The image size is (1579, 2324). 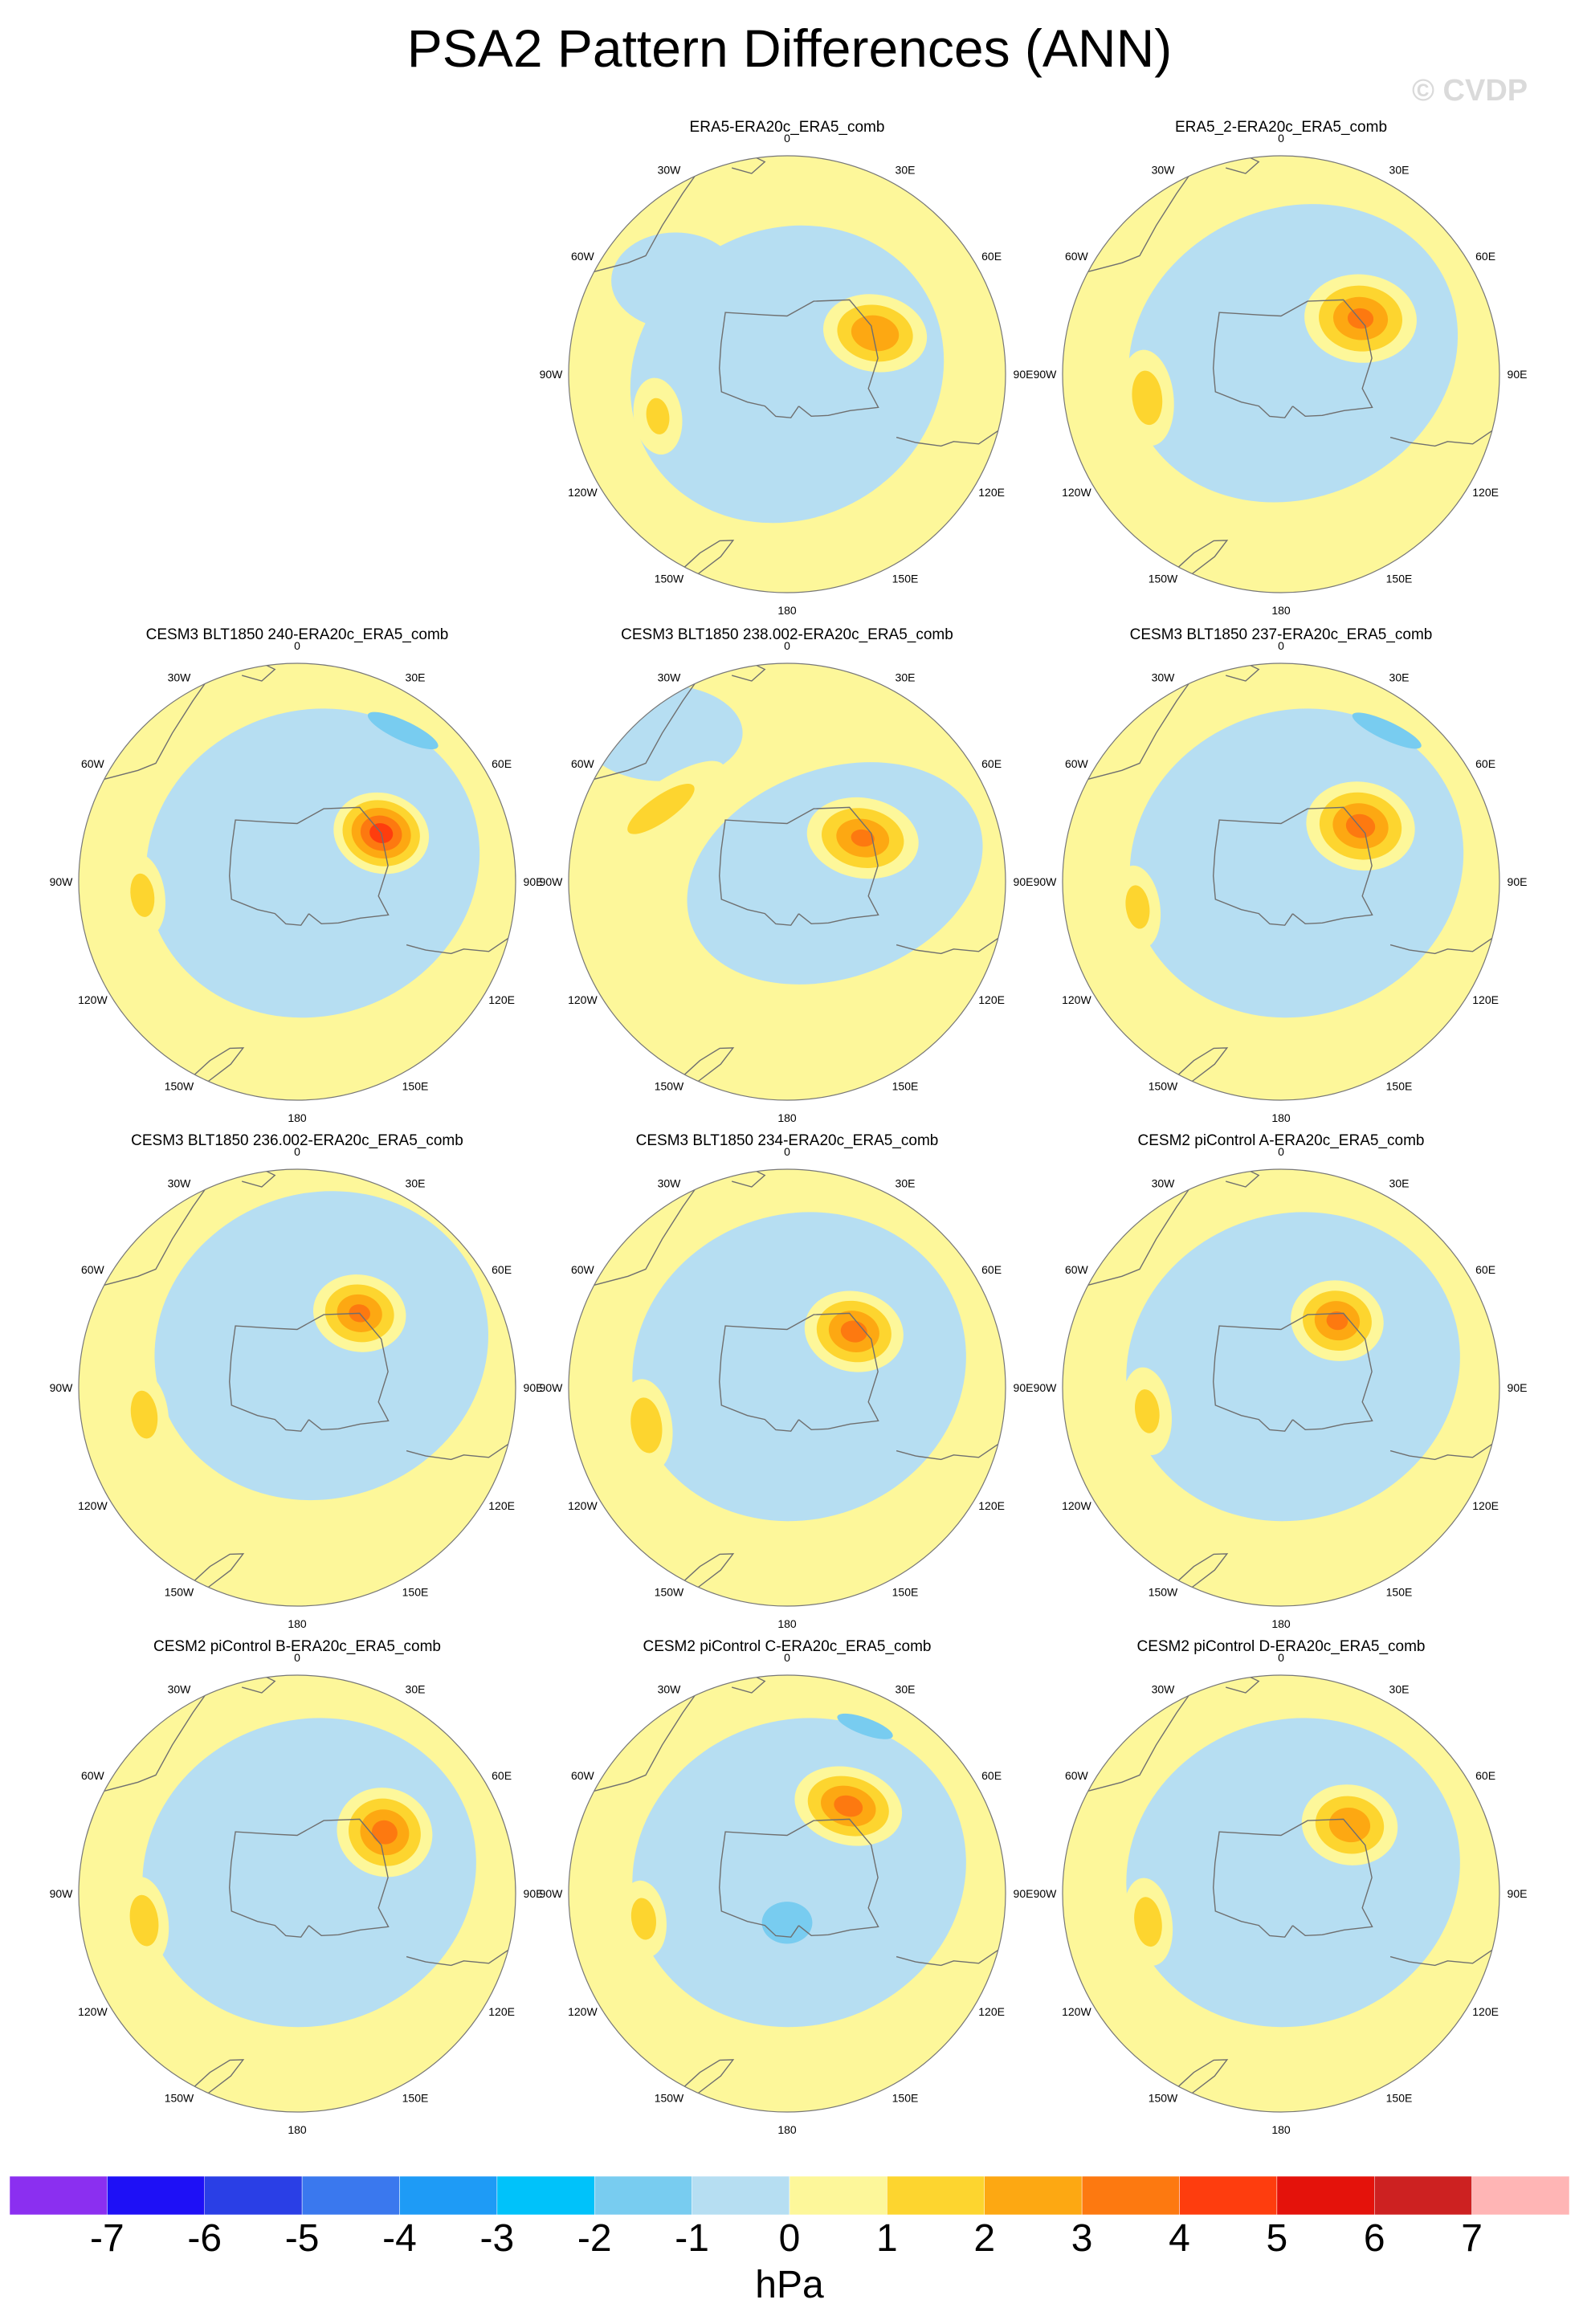 What do you see at coordinates (787, 1141) in the screenshot?
I see `panel-title: CESM3 BLT1850 234-ERA20c_ERA5_comb` at bounding box center [787, 1141].